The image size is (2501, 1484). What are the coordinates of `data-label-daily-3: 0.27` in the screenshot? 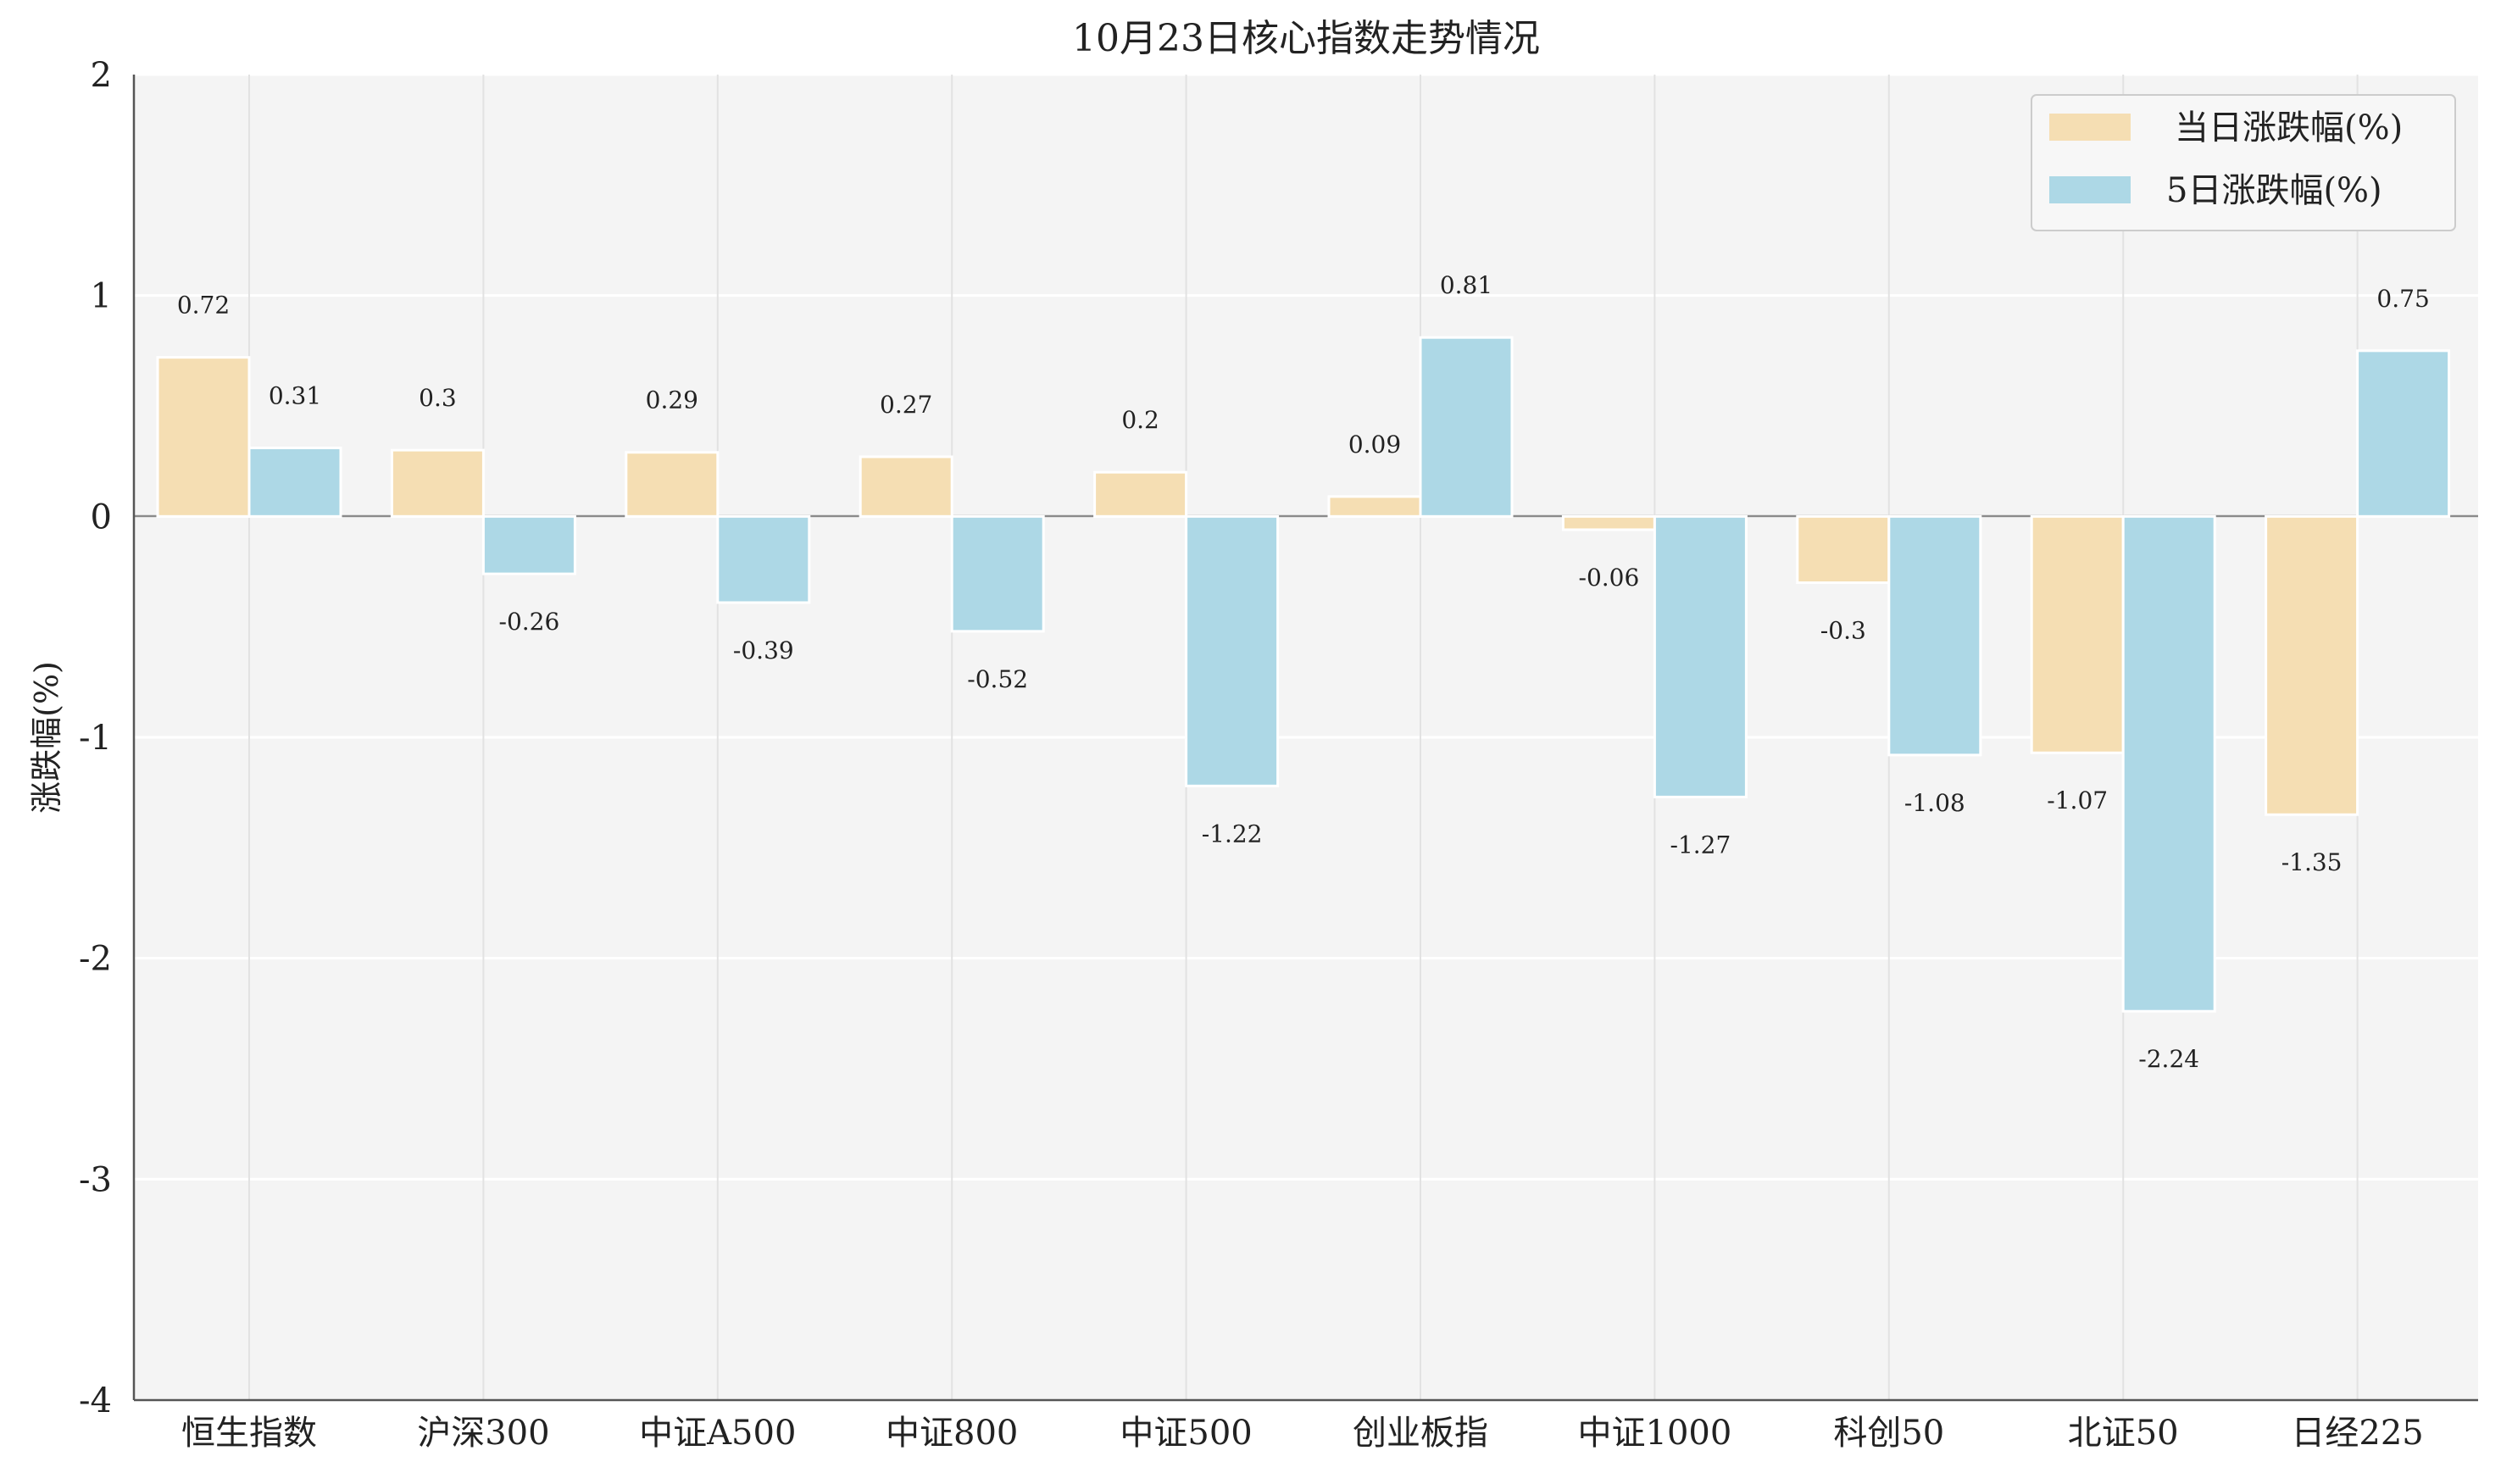 It's located at (906, 405).